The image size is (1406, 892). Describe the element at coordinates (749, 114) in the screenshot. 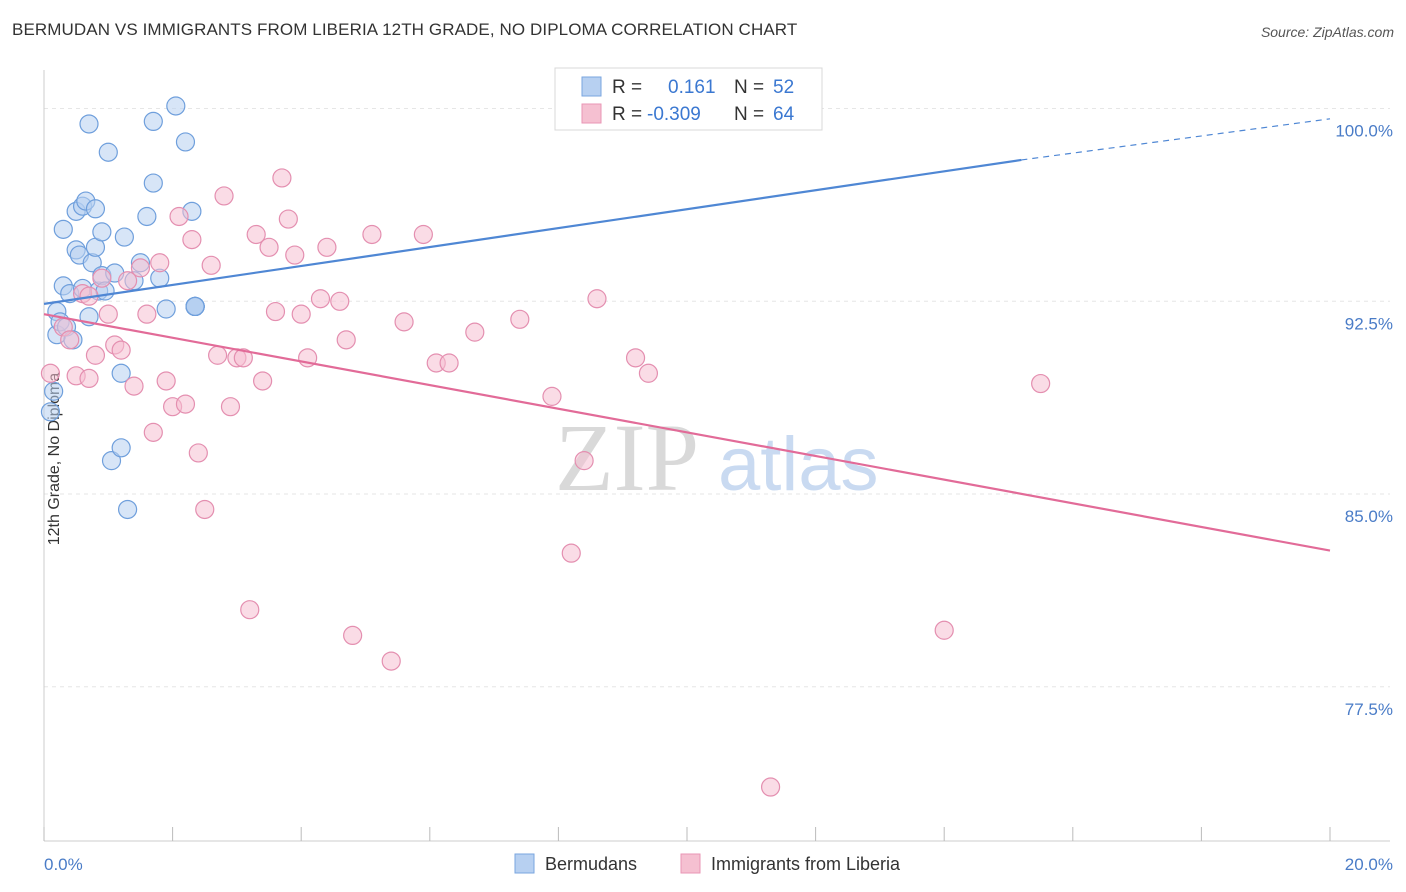

I see `legend-n-label-2: N =` at that location.